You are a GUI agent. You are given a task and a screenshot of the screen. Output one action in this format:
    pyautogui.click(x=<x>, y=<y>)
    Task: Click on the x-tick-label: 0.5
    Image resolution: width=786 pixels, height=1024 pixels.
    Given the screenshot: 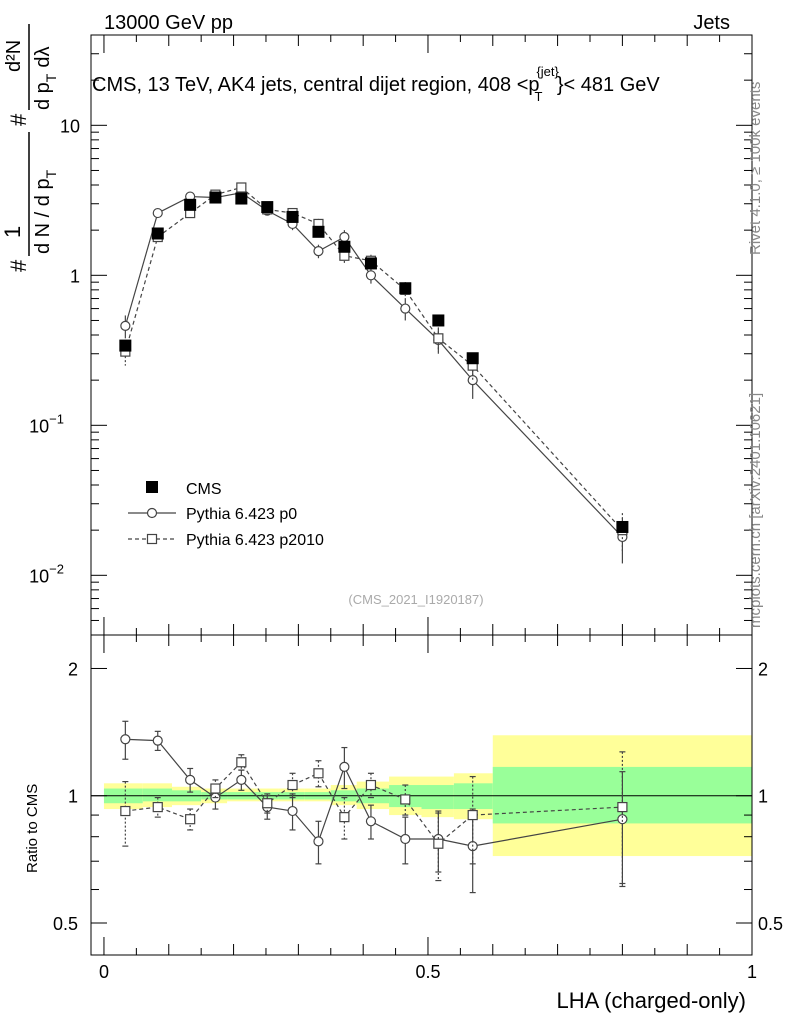 What is the action you would take?
    pyautogui.click(x=427, y=972)
    